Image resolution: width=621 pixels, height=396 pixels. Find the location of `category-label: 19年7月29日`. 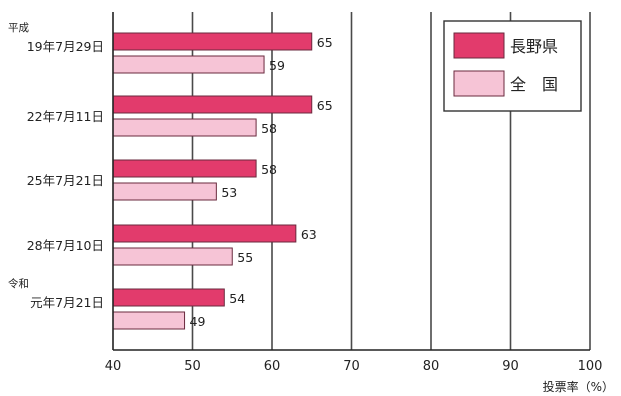

category-label: 19年7月29日 is located at coordinates (65, 46).